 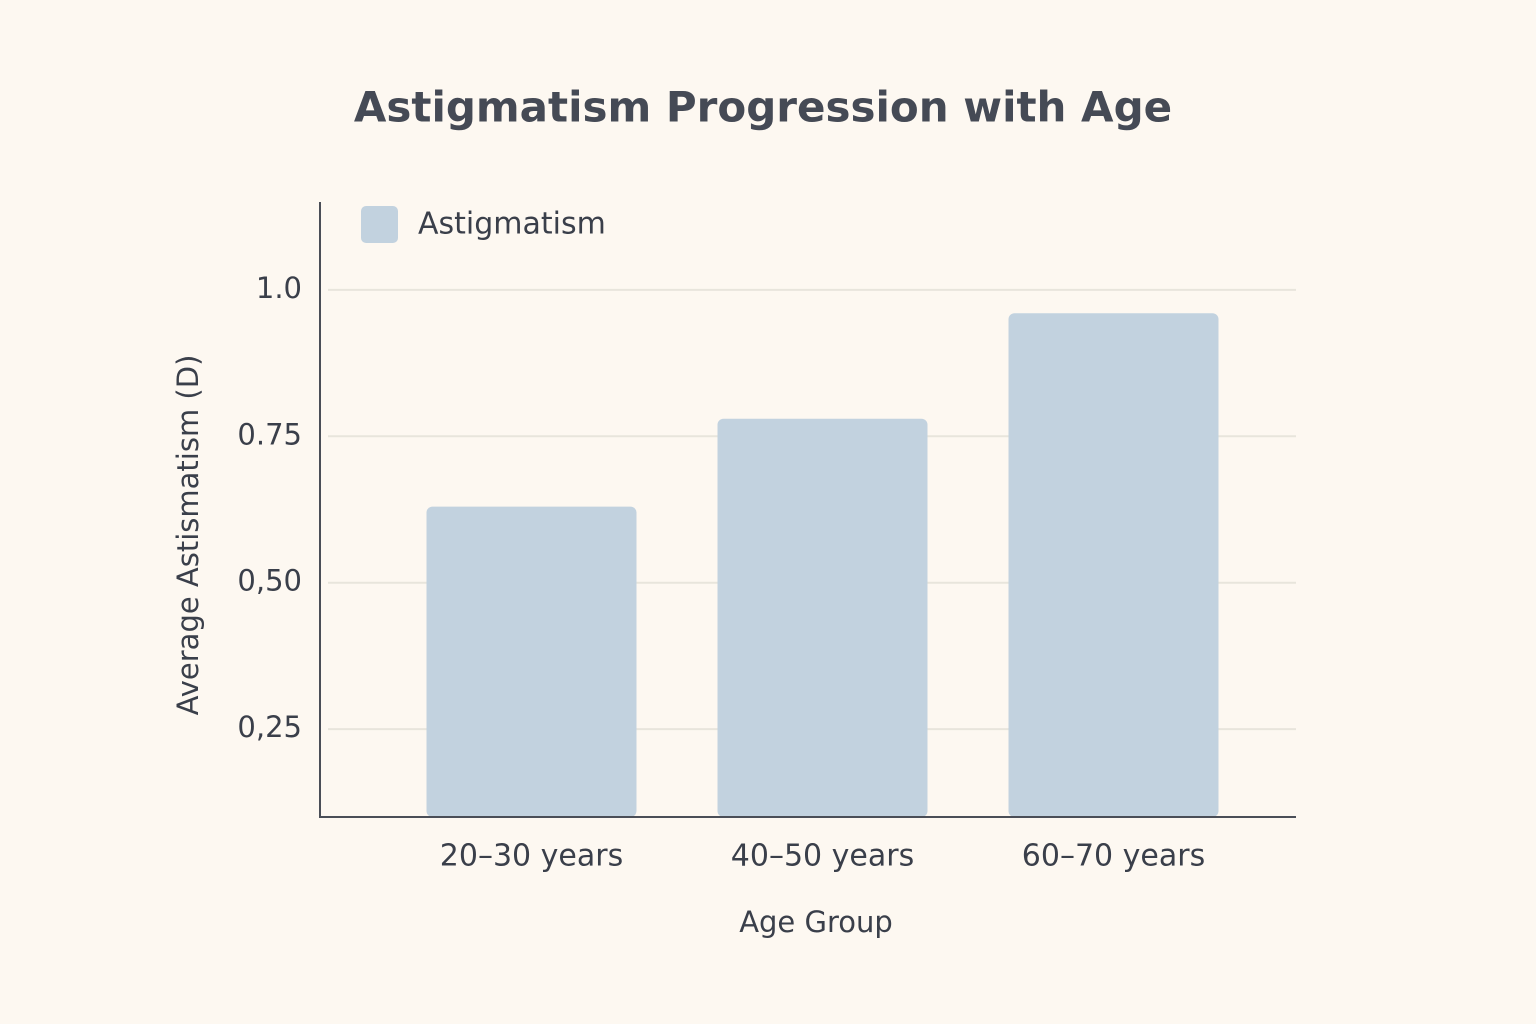 What do you see at coordinates (188, 535) in the screenshot?
I see `y-axis-title: Average Astismatism (D)` at bounding box center [188, 535].